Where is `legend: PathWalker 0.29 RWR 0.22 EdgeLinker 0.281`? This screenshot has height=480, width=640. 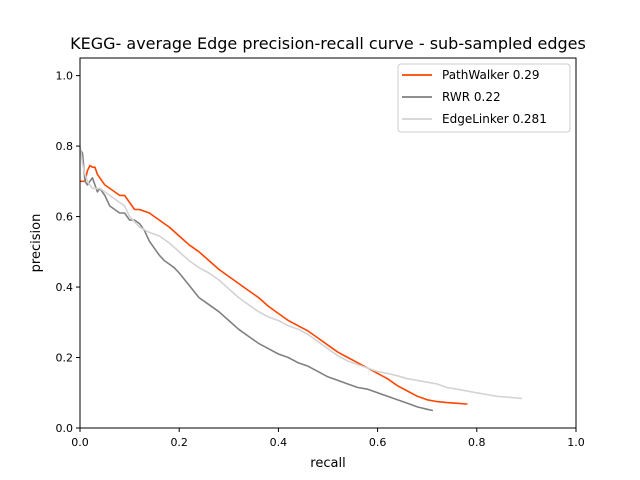
legend: PathWalker 0.29 RWR 0.22 EdgeLinker 0.281 is located at coordinates (484, 98).